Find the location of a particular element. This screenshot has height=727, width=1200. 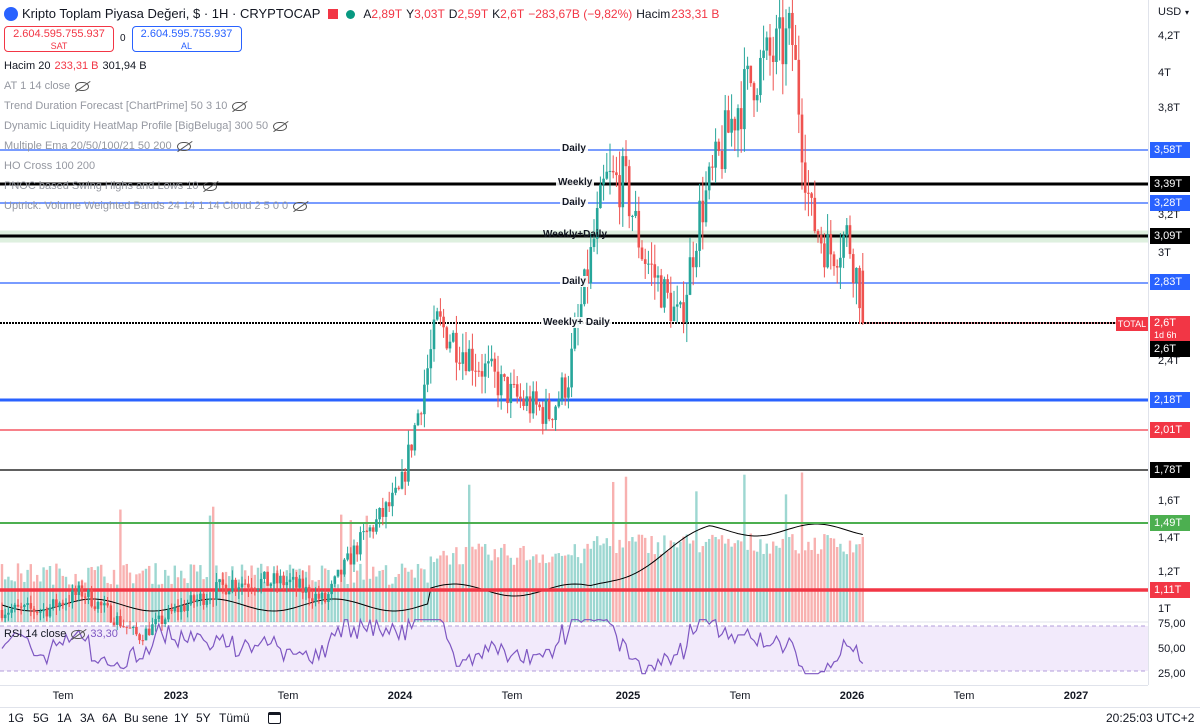

rsi-tick: 25,00 is located at coordinates (1172, 674).